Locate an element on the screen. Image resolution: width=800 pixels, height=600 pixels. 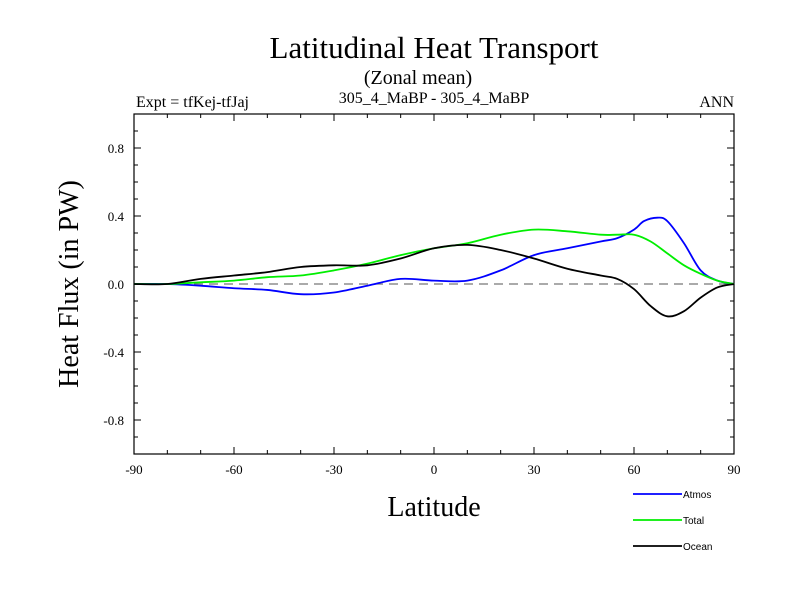
x-tick-label: -60 is located at coordinates (233, 469).